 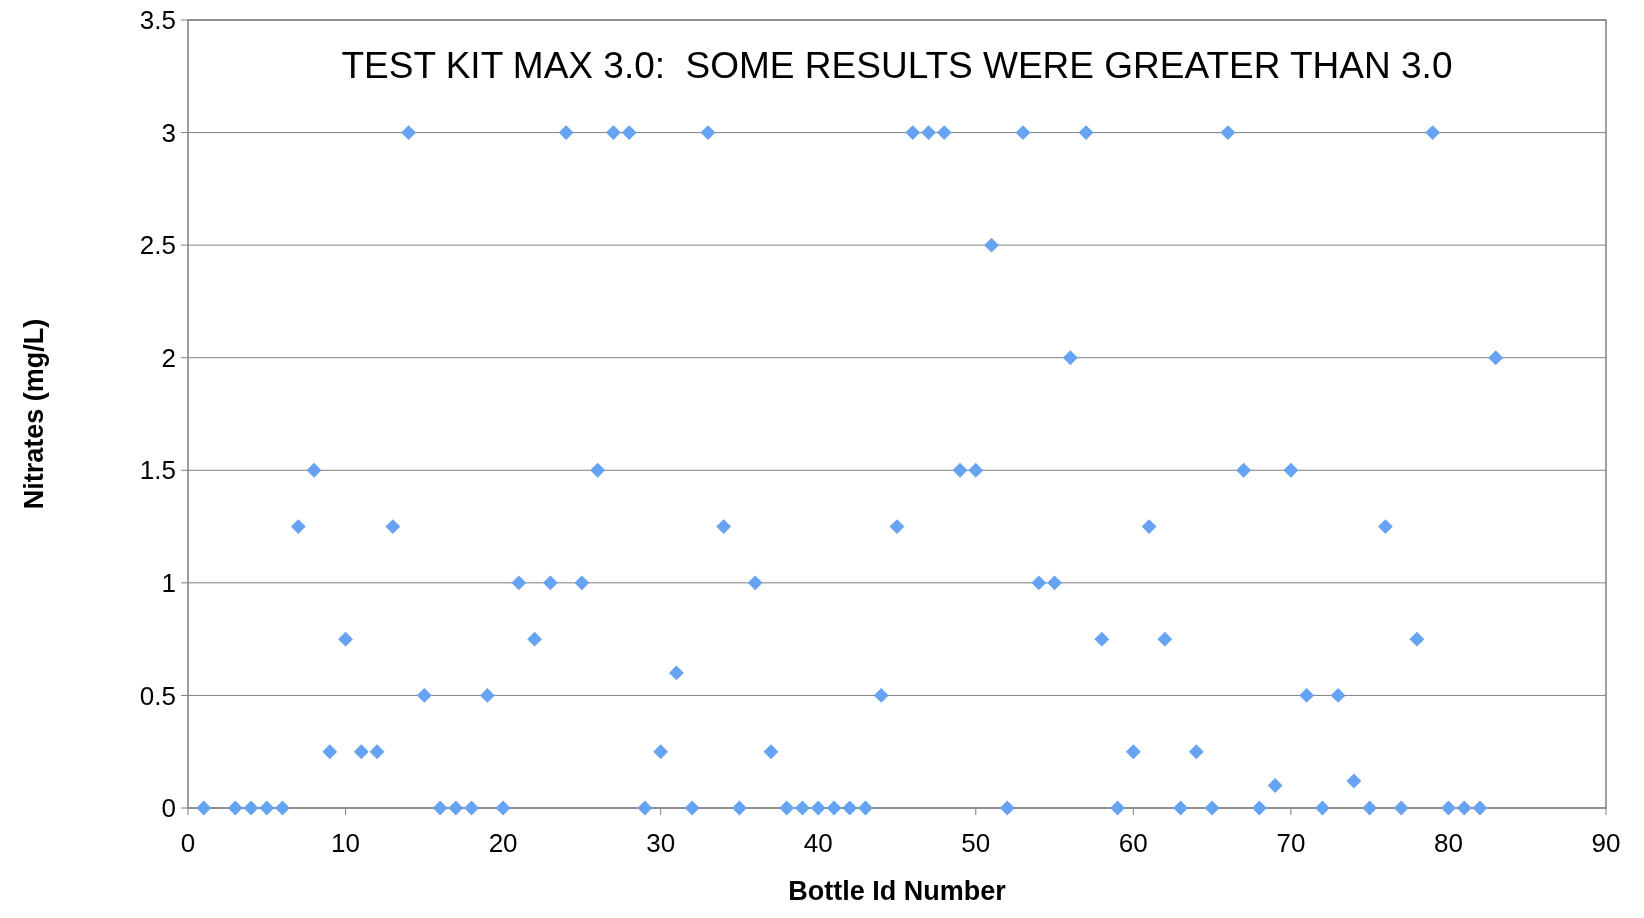 What do you see at coordinates (1291, 843) in the screenshot?
I see `x-tick-label: 70` at bounding box center [1291, 843].